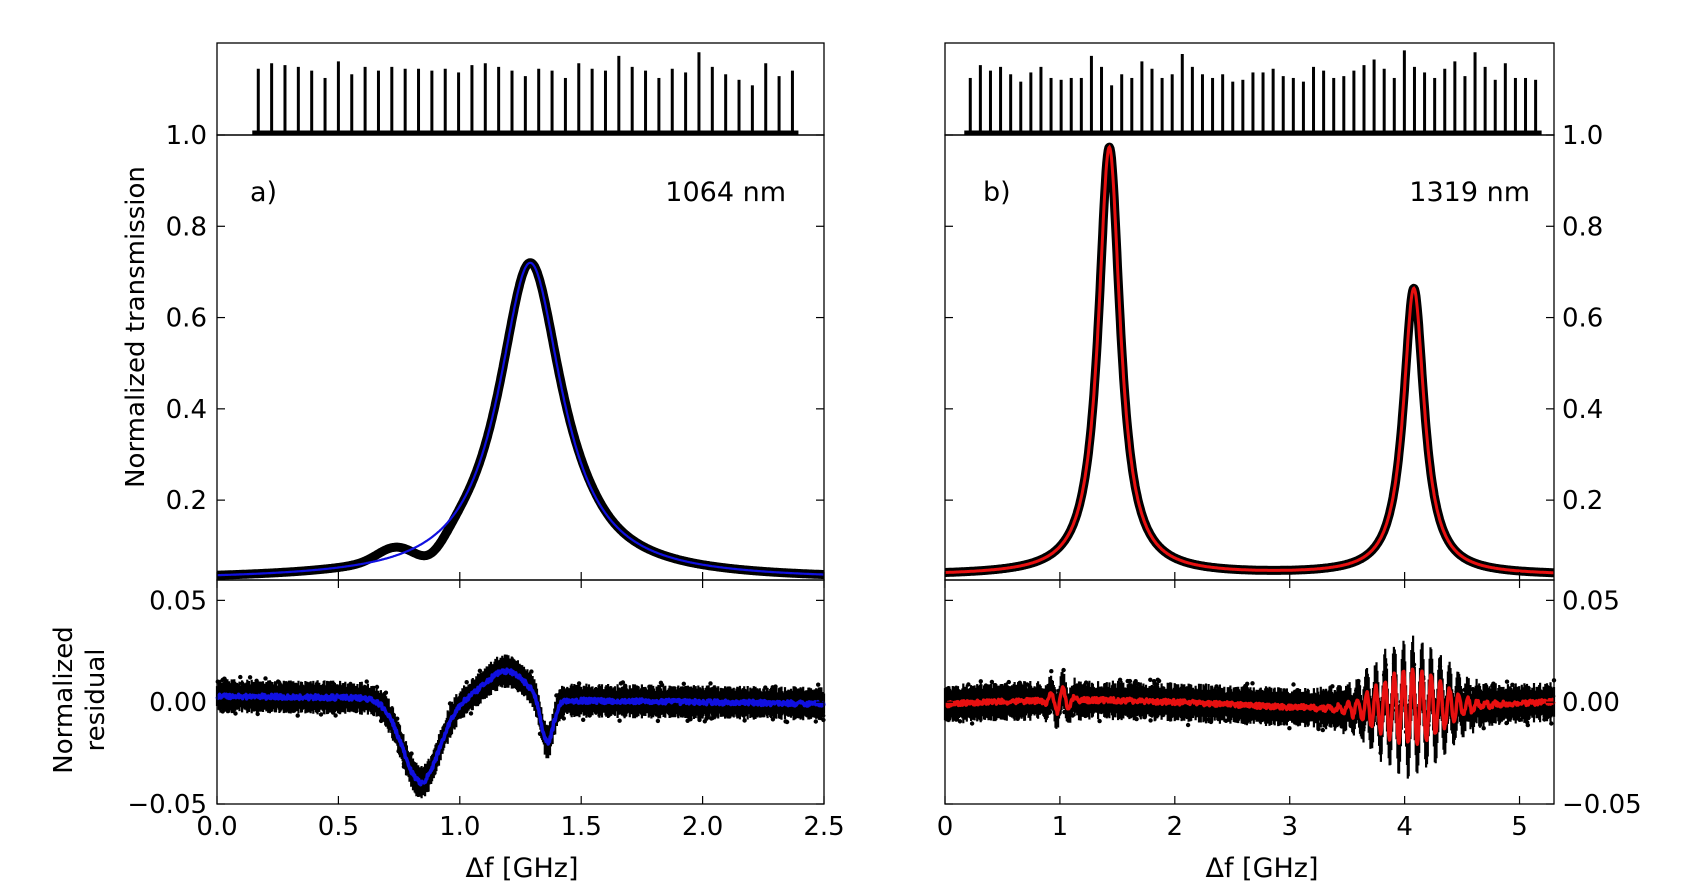  What do you see at coordinates (520, 419) in the screenshot?
I see `a-transmission-fit` at bounding box center [520, 419].